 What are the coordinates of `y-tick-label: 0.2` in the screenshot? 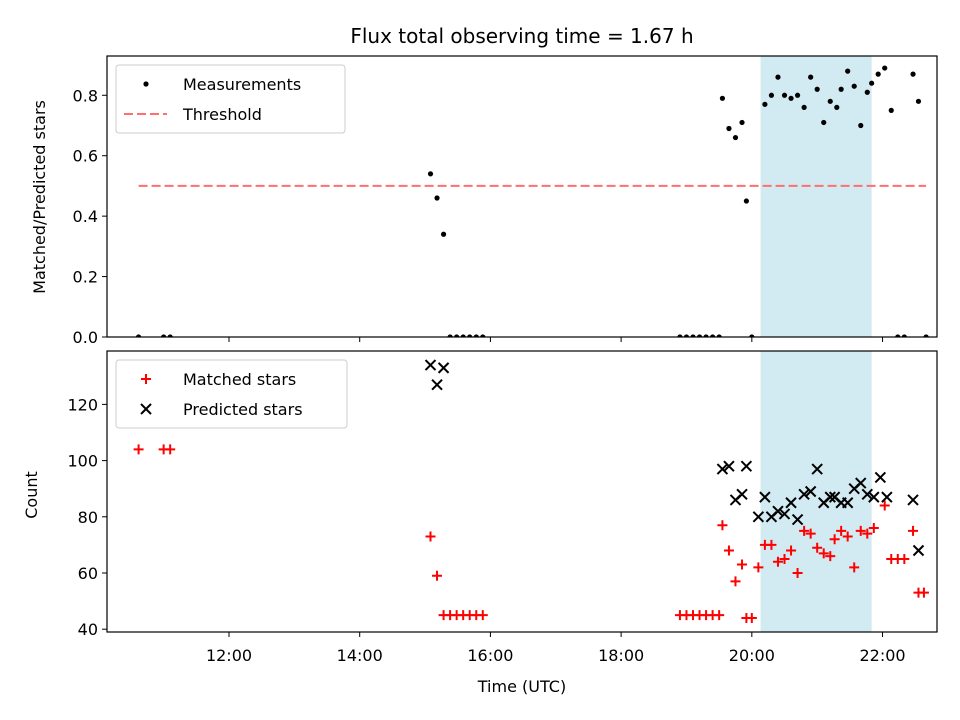 It's located at (85, 277).